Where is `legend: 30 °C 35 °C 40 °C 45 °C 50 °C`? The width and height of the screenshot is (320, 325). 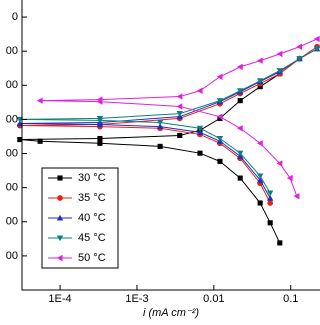 legend: 30 °C 35 °C 40 °C 45 °C 50 °C is located at coordinates (80, 218).